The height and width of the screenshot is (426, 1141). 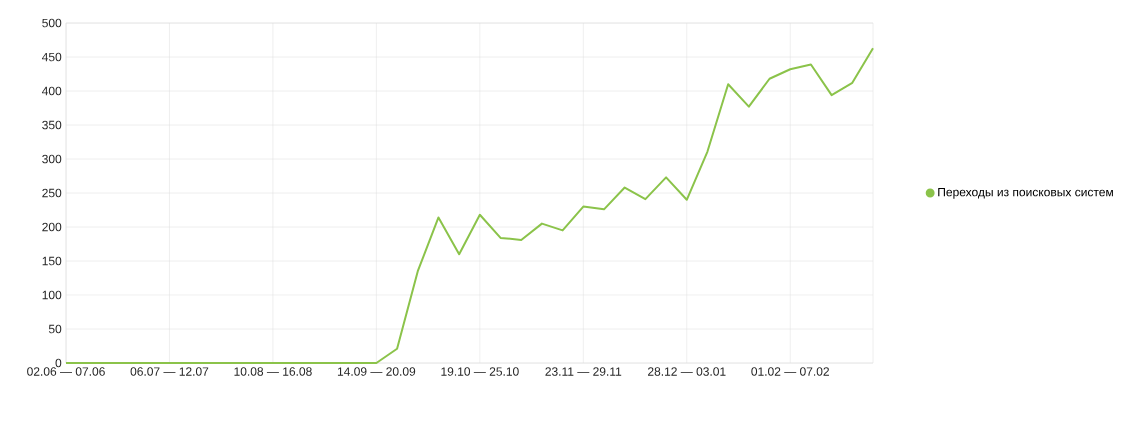 What do you see at coordinates (58, 363) in the screenshot?
I see `y-tick-label: 0` at bounding box center [58, 363].